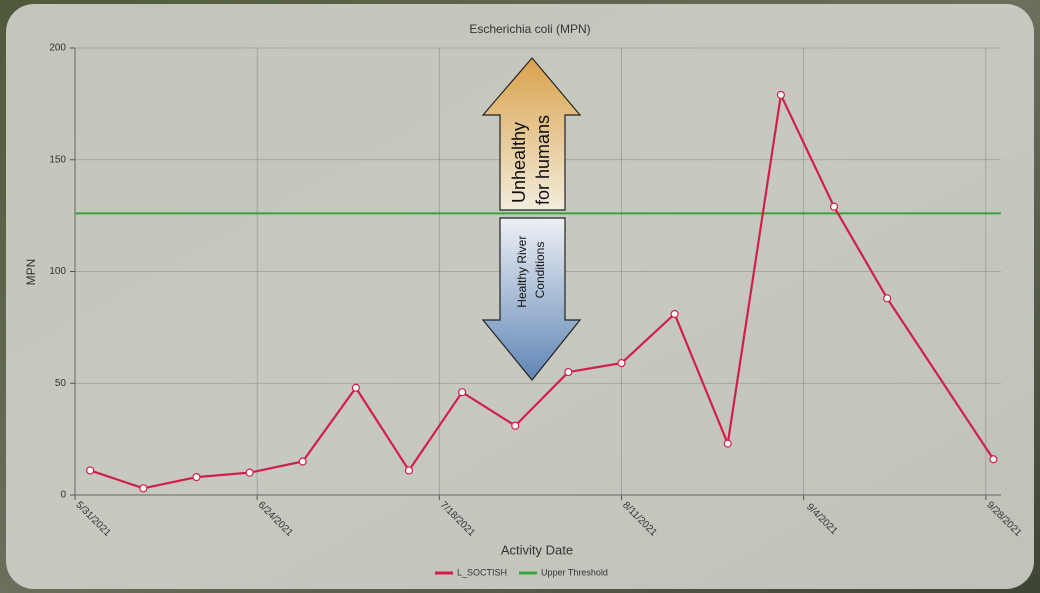  Describe the element at coordinates (57, 159) in the screenshot. I see `y-tick-label: 150` at that location.